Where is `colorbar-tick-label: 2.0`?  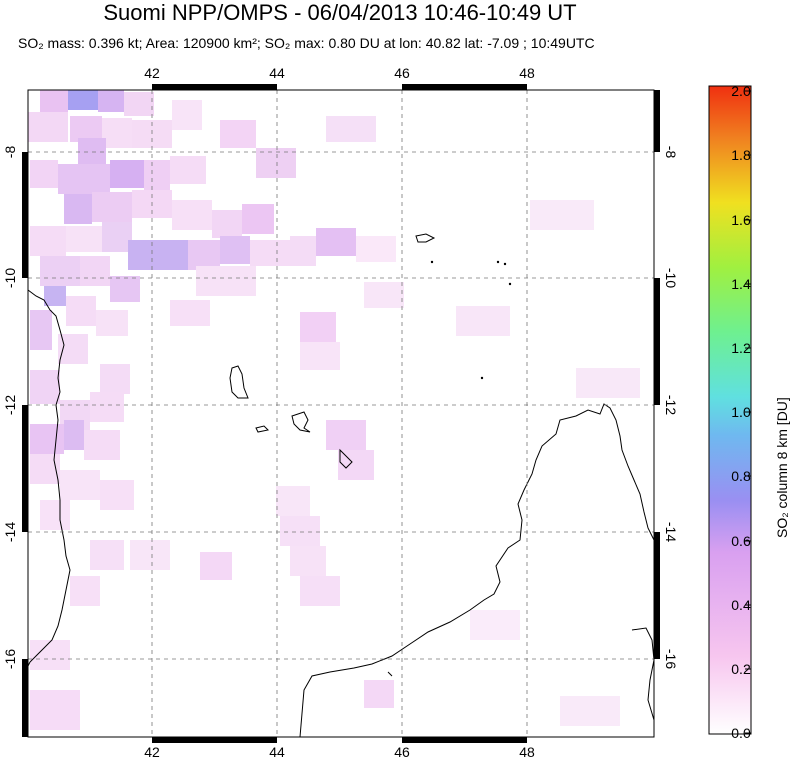
colorbar-tick-label: 2.0 is located at coordinates (741, 91).